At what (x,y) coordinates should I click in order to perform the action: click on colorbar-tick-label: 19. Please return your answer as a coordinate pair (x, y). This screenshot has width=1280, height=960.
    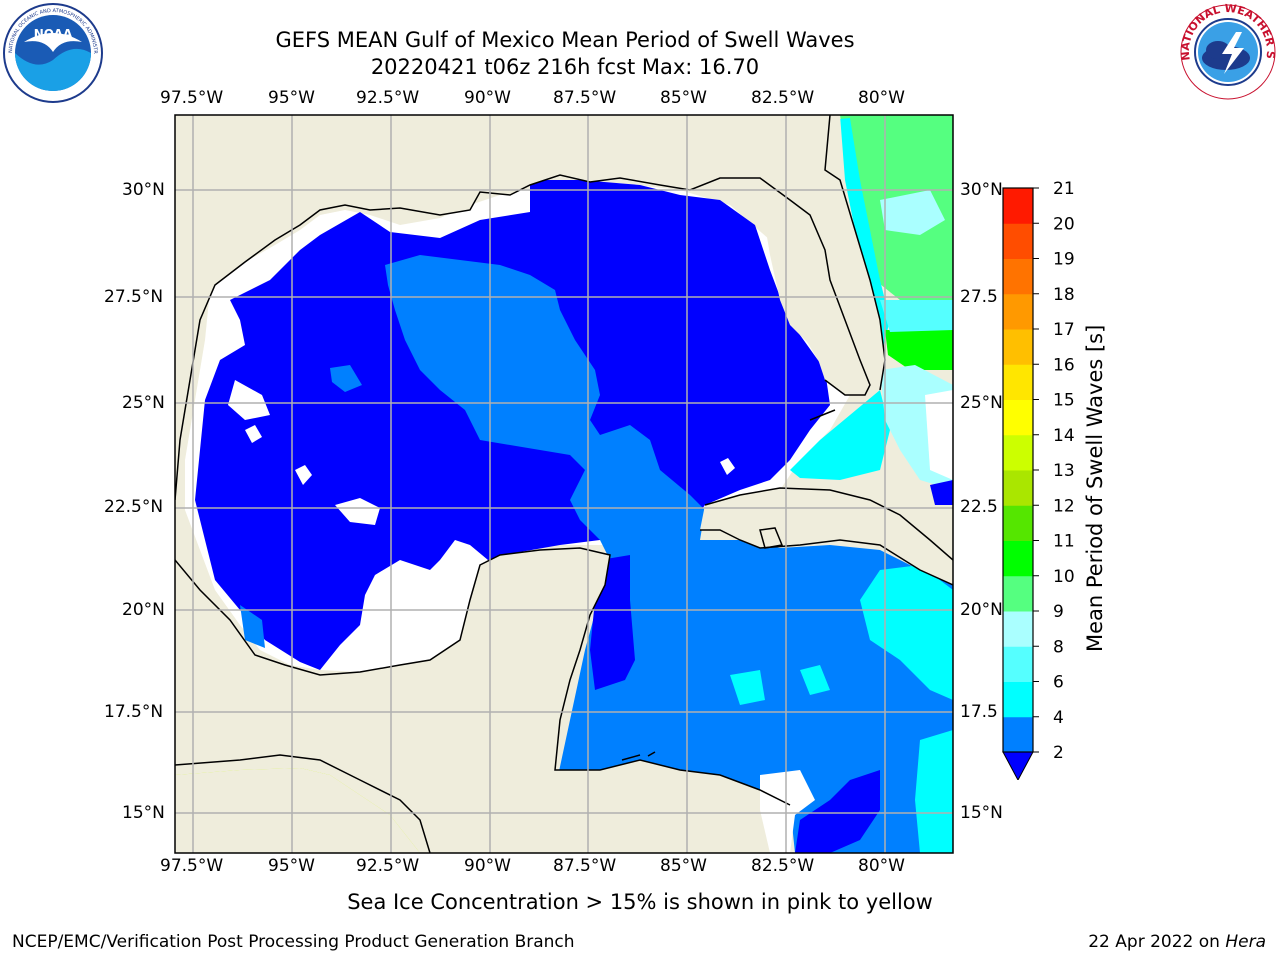
    Looking at the image, I should click on (1064, 260).